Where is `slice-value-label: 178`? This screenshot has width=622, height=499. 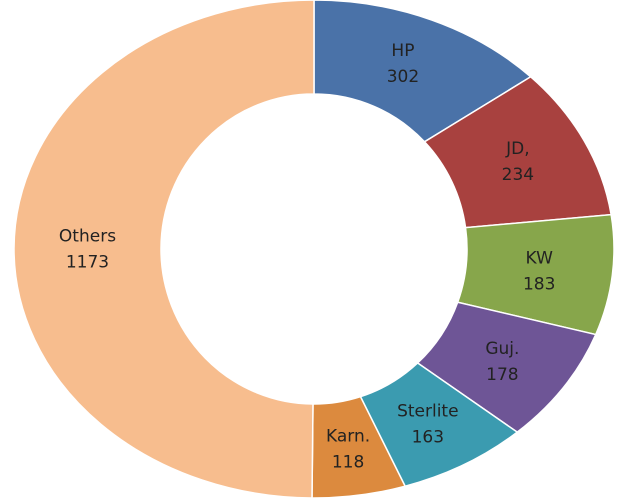 slice-value-label: 178 is located at coordinates (502, 375).